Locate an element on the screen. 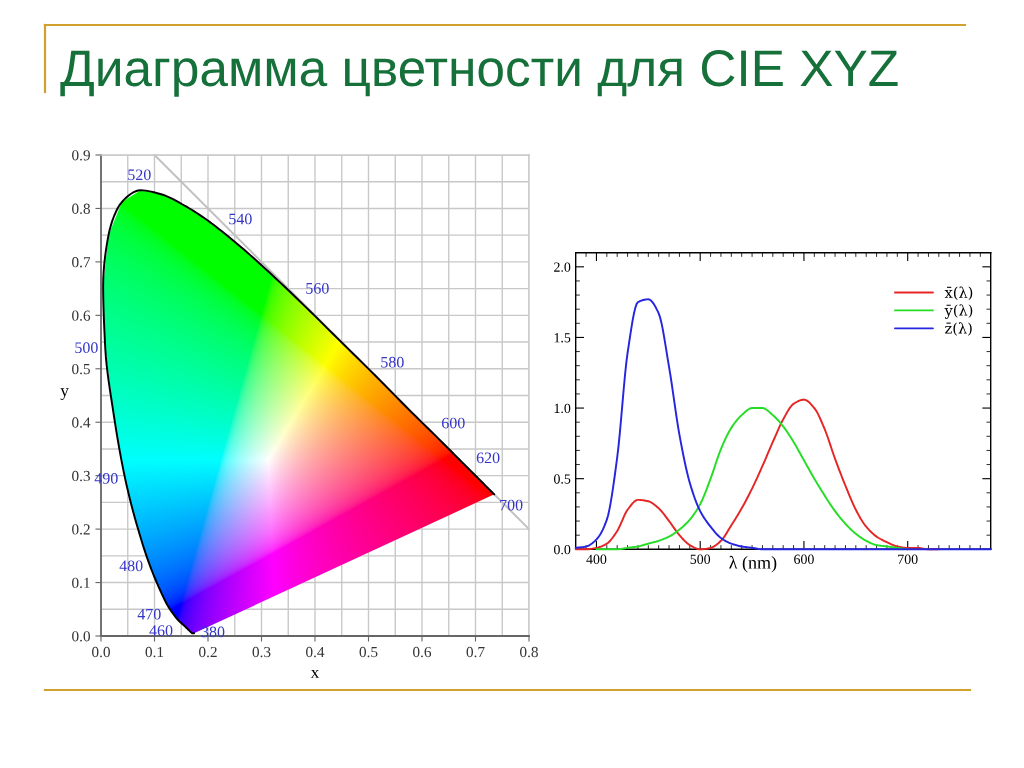 The image size is (1024, 768). y-tick-label: 1.5 is located at coordinates (562, 338).